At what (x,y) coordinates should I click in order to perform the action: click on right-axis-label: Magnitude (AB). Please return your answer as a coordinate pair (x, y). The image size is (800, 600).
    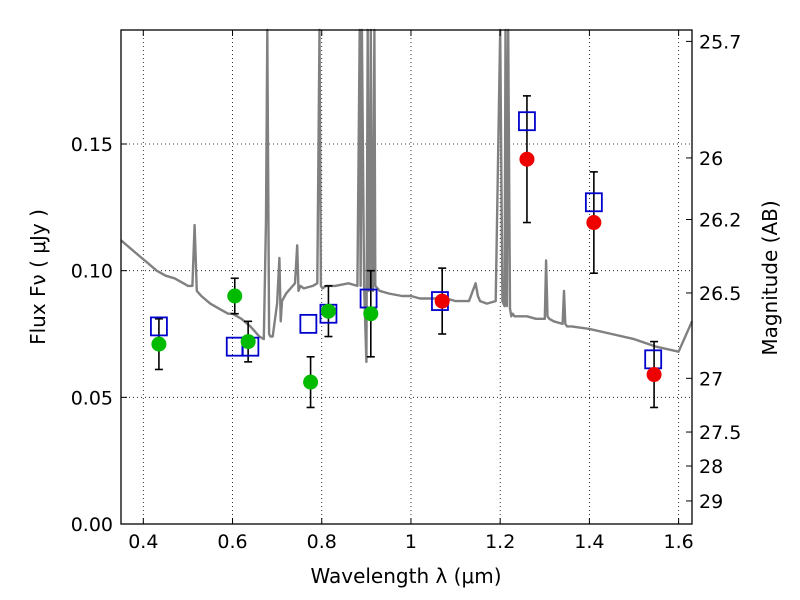
    Looking at the image, I should click on (770, 277).